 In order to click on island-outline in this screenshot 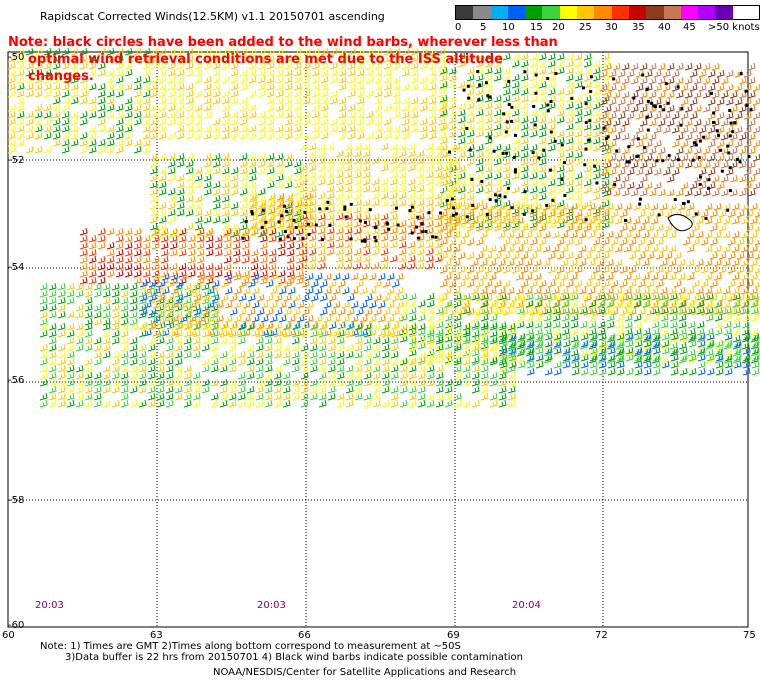, I will do `click(680, 223)`.